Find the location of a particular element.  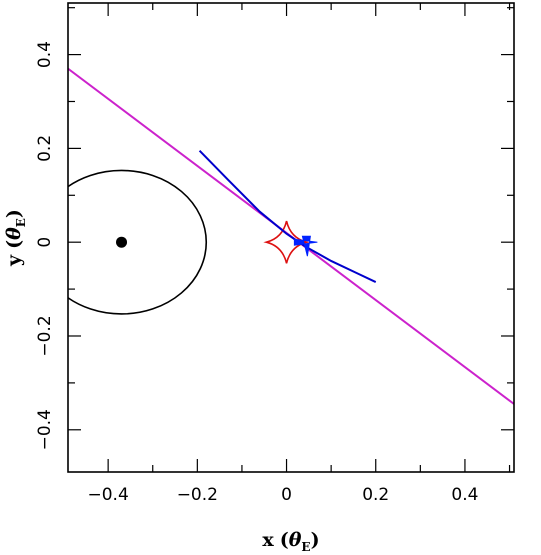

y-axis-var: y is located at coordinates (14, 260).